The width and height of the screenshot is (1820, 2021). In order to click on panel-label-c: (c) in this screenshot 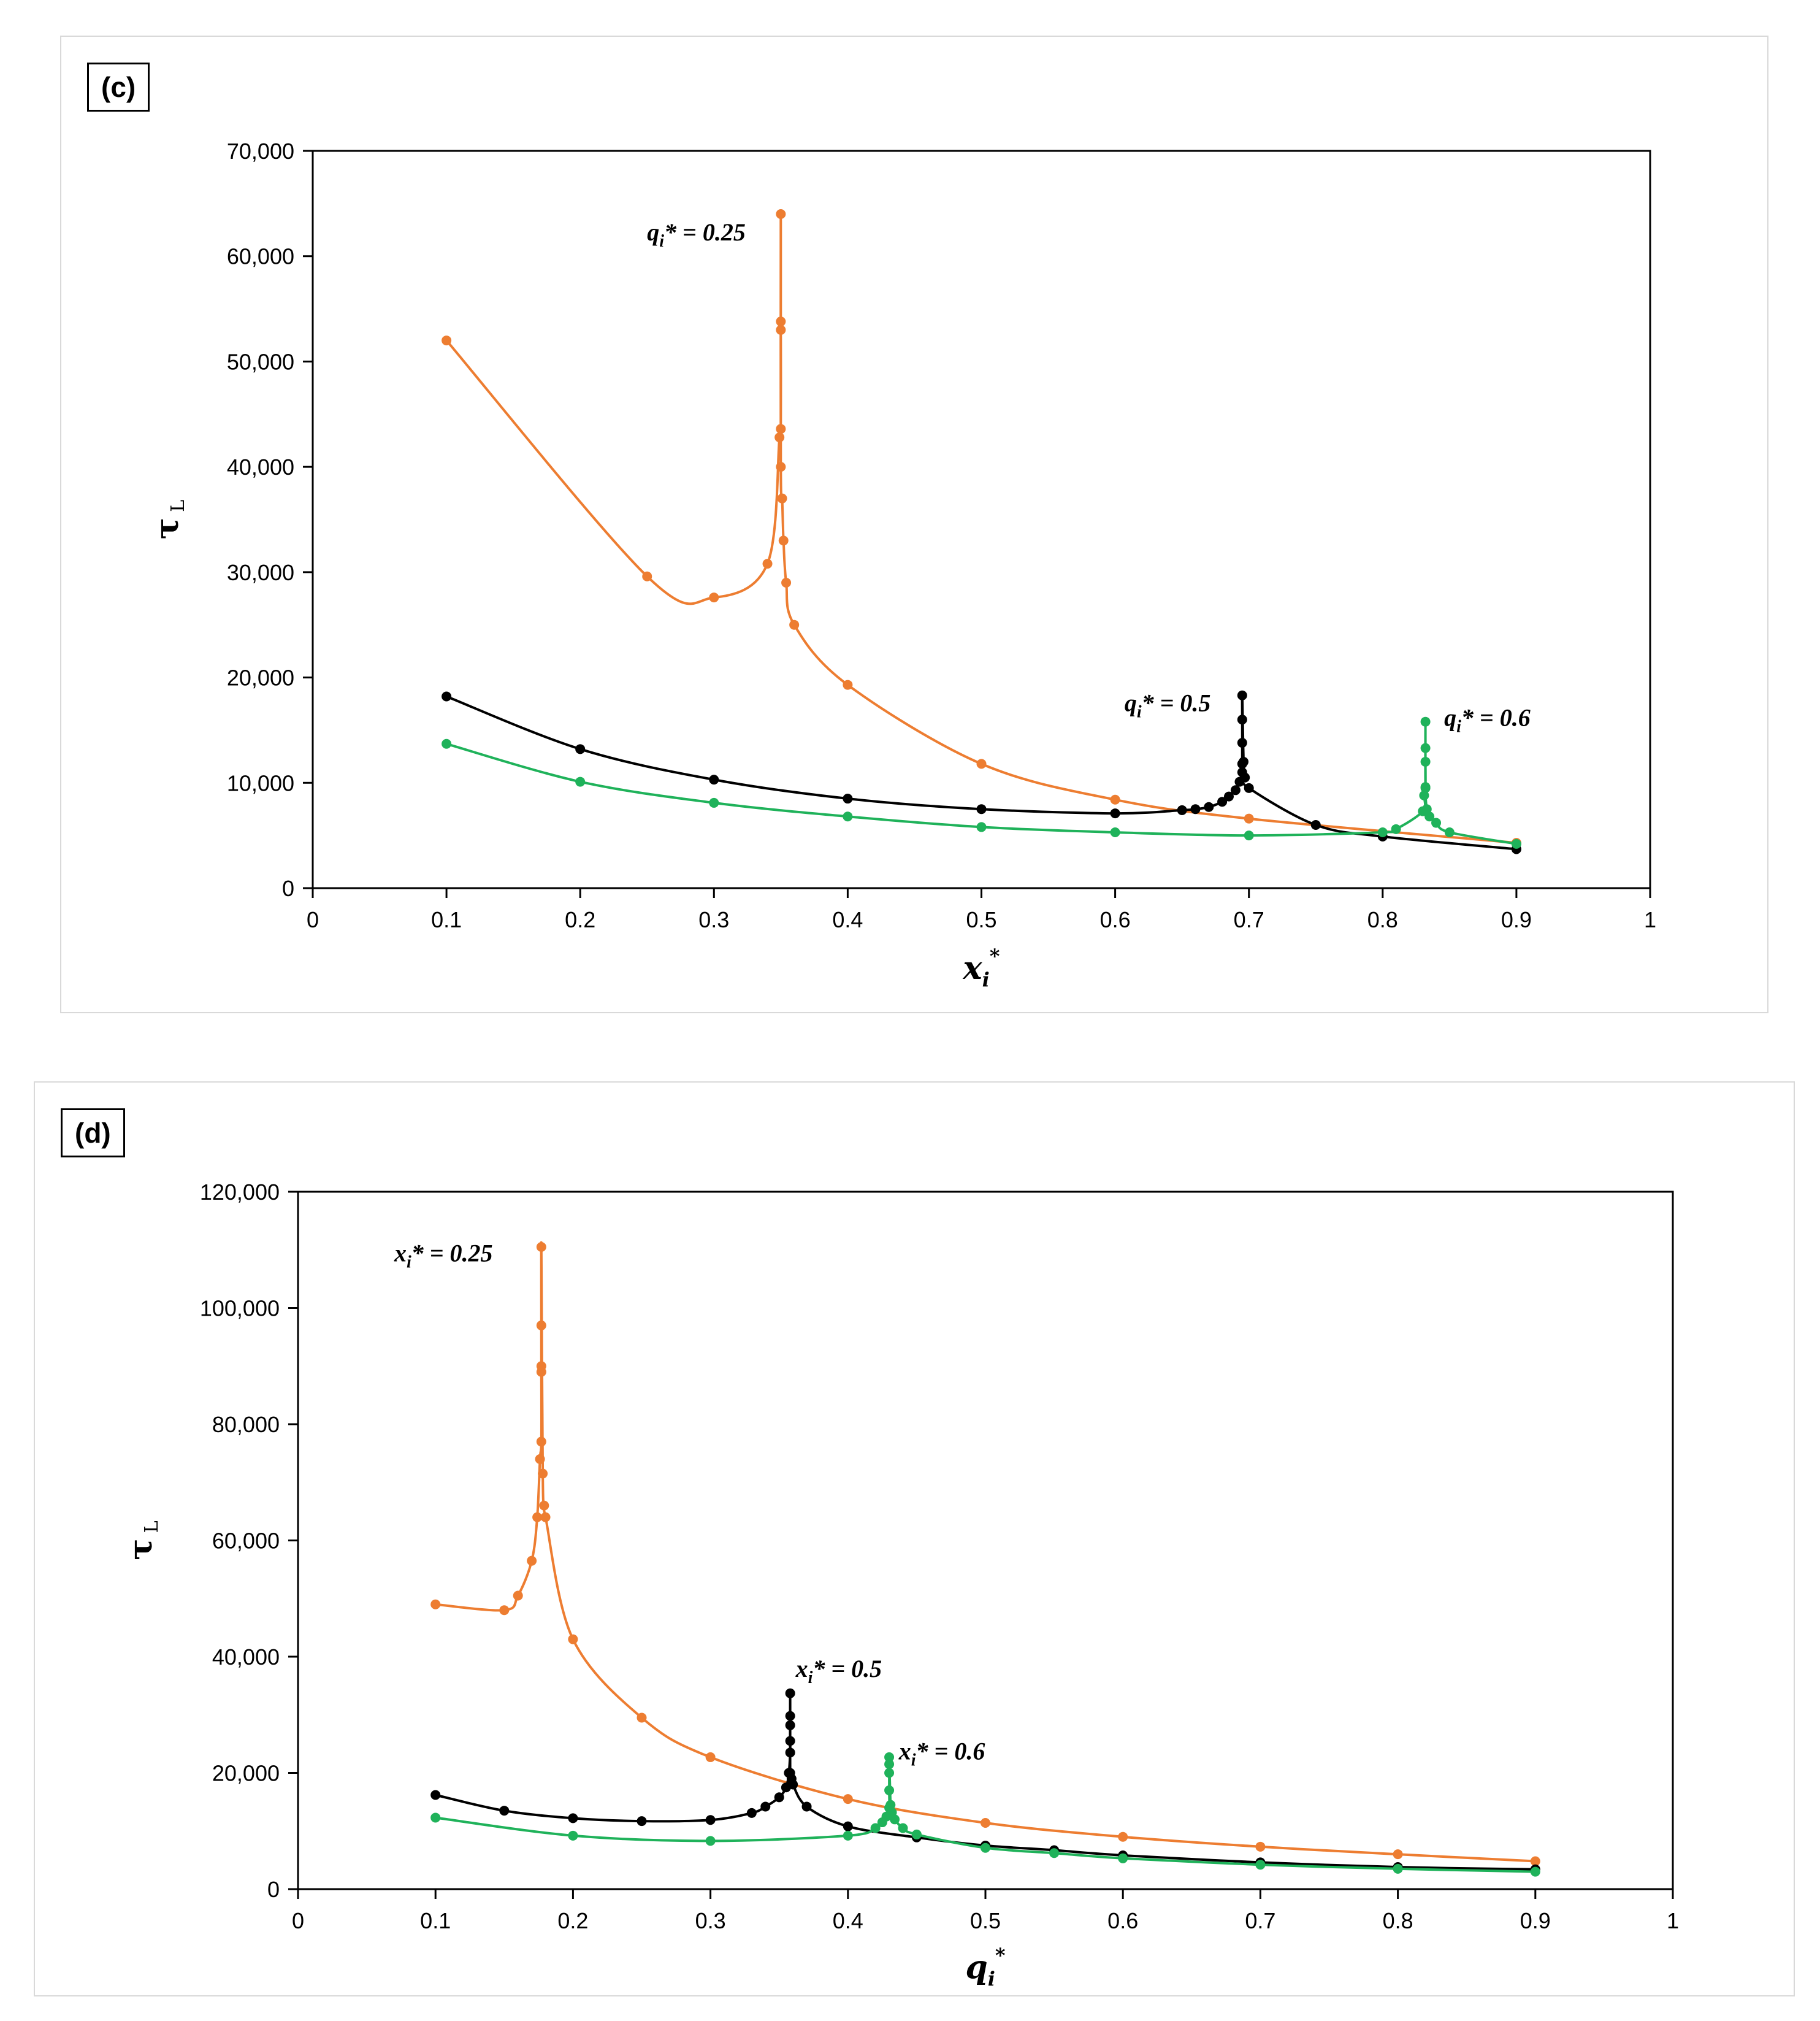, I will do `click(118, 87)`.